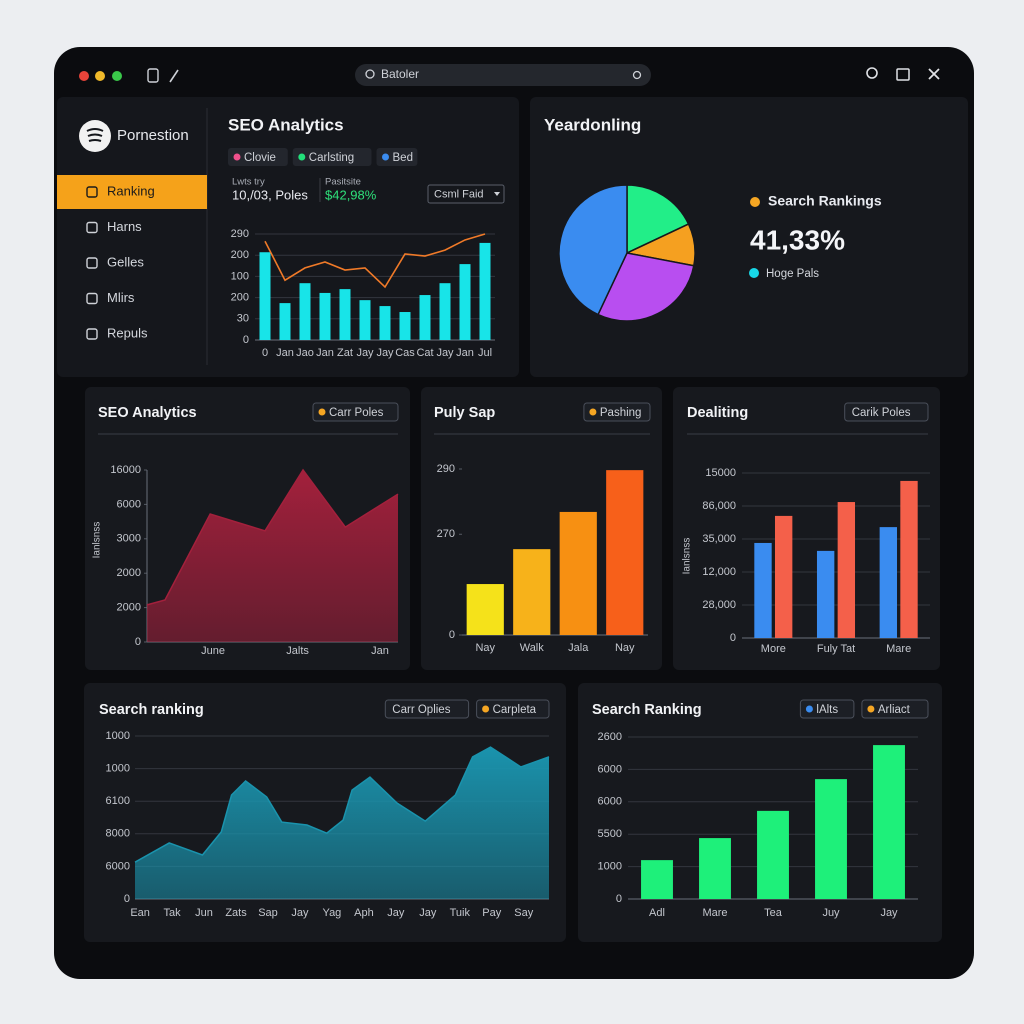  I want to click on dropdown, so click(466, 194).